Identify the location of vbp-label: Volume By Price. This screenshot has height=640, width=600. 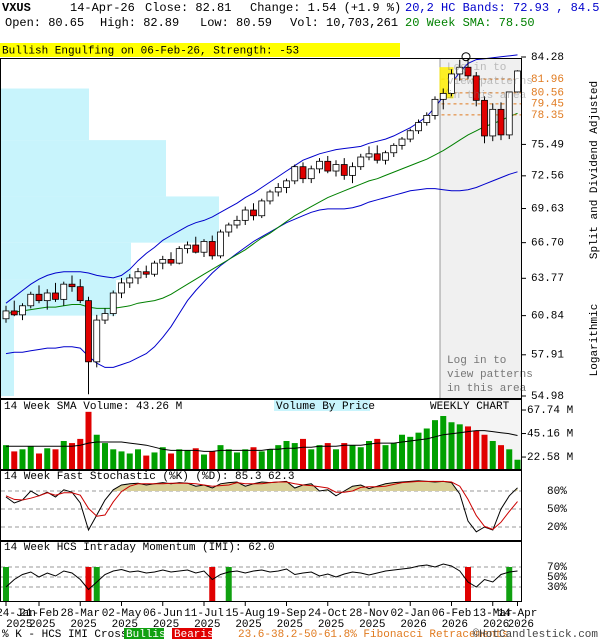
(325, 407).